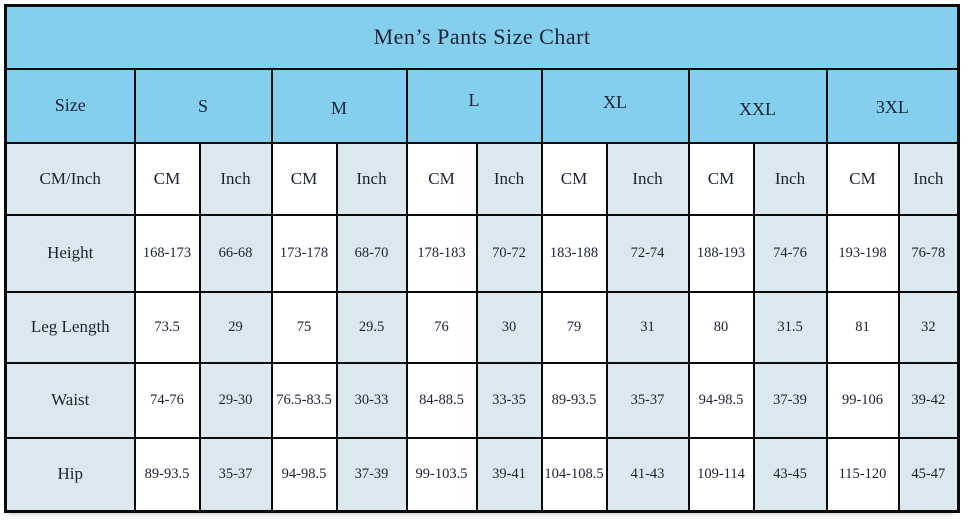  What do you see at coordinates (928, 327) in the screenshot?
I see `cell-leg-3xl-inch: 32` at bounding box center [928, 327].